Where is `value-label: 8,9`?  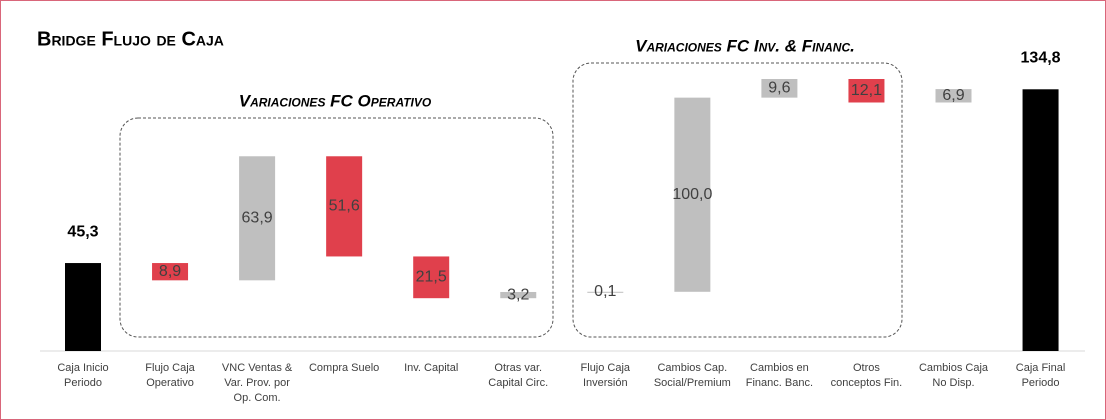 value-label: 8,9 is located at coordinates (170, 271).